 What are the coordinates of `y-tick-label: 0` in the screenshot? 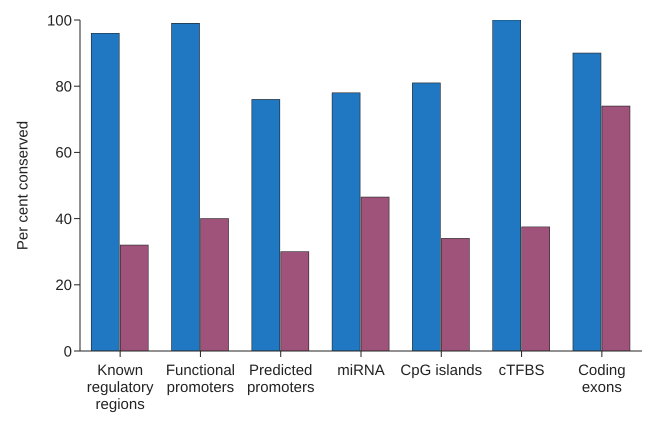 It's located at (68, 351).